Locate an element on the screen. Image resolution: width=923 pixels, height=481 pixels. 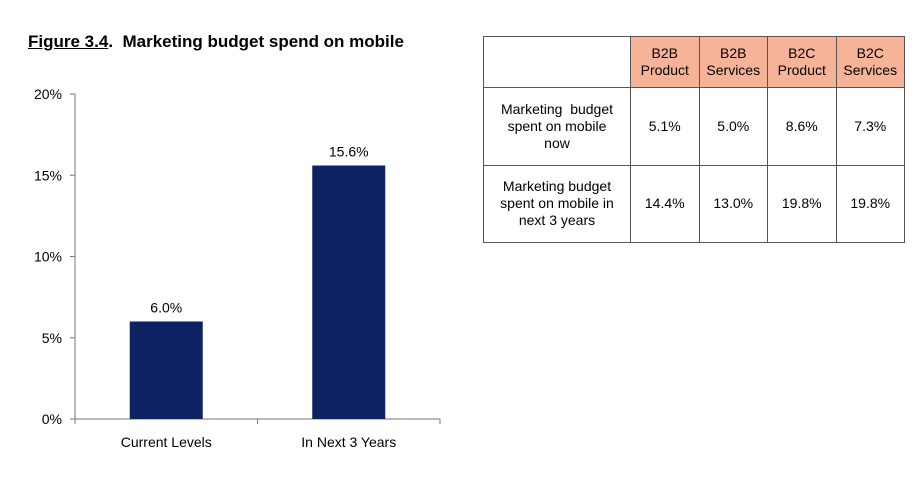
col-header-b2b-product: B2B Product is located at coordinates (665, 62).